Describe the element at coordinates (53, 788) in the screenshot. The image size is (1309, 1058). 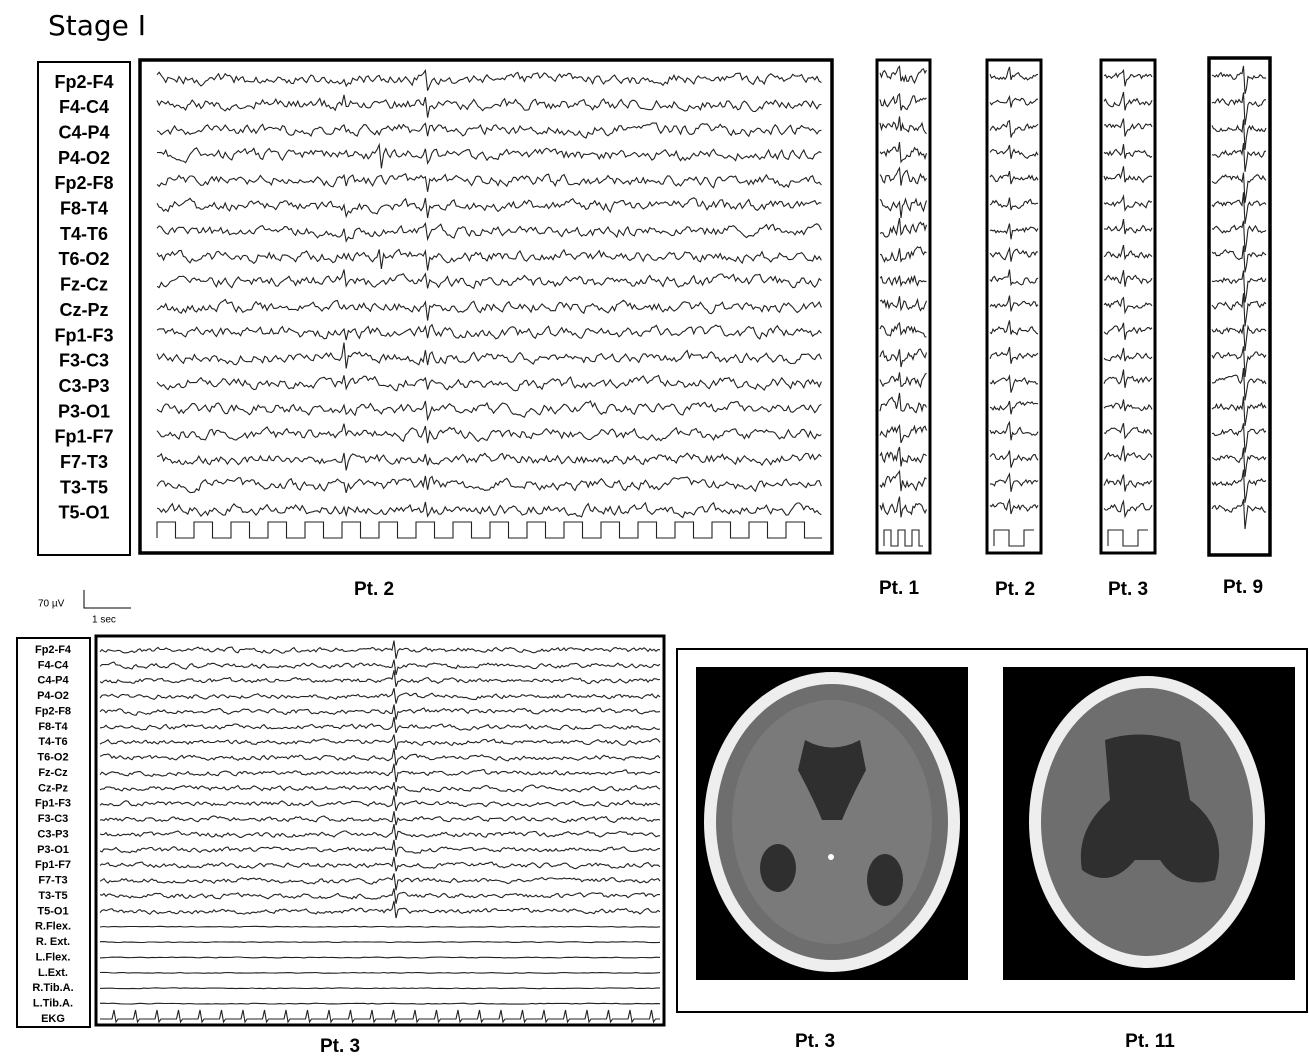
I see `channel-label: Cz-Pz` at that location.